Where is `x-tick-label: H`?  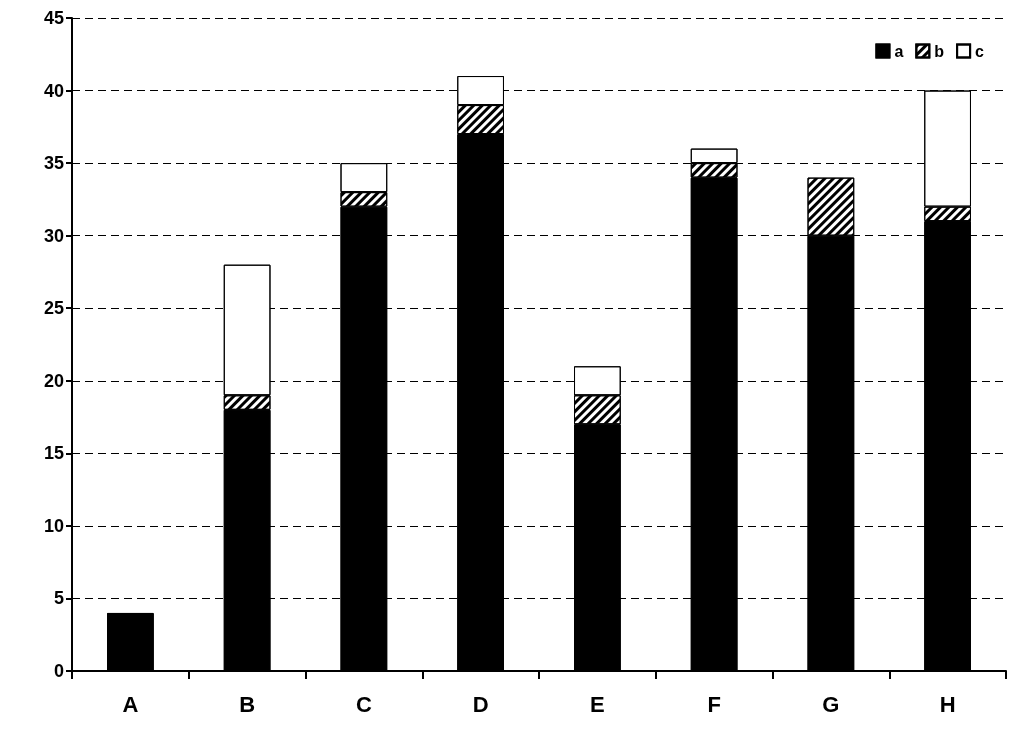
x-tick-label: H is located at coordinates (947, 704).